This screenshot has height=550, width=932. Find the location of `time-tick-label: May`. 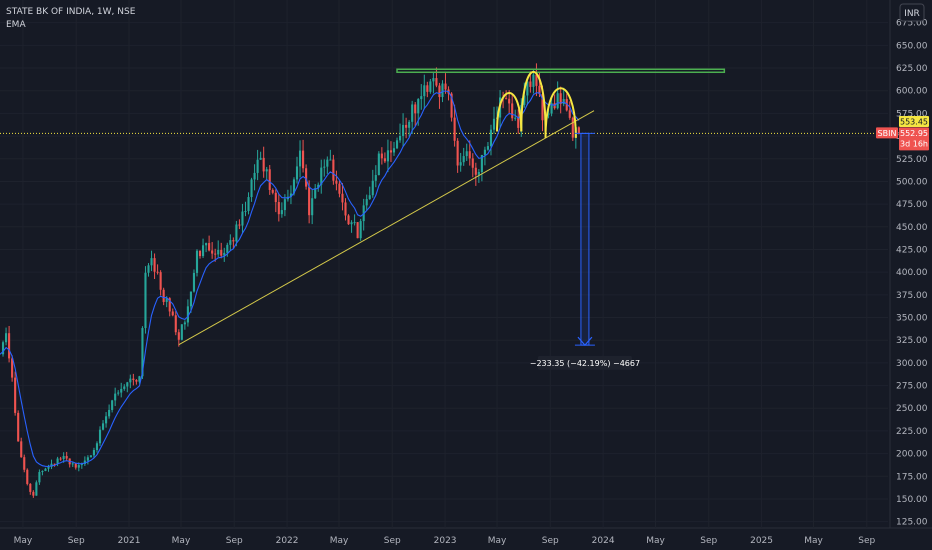

time-tick-label: May is located at coordinates (497, 541).